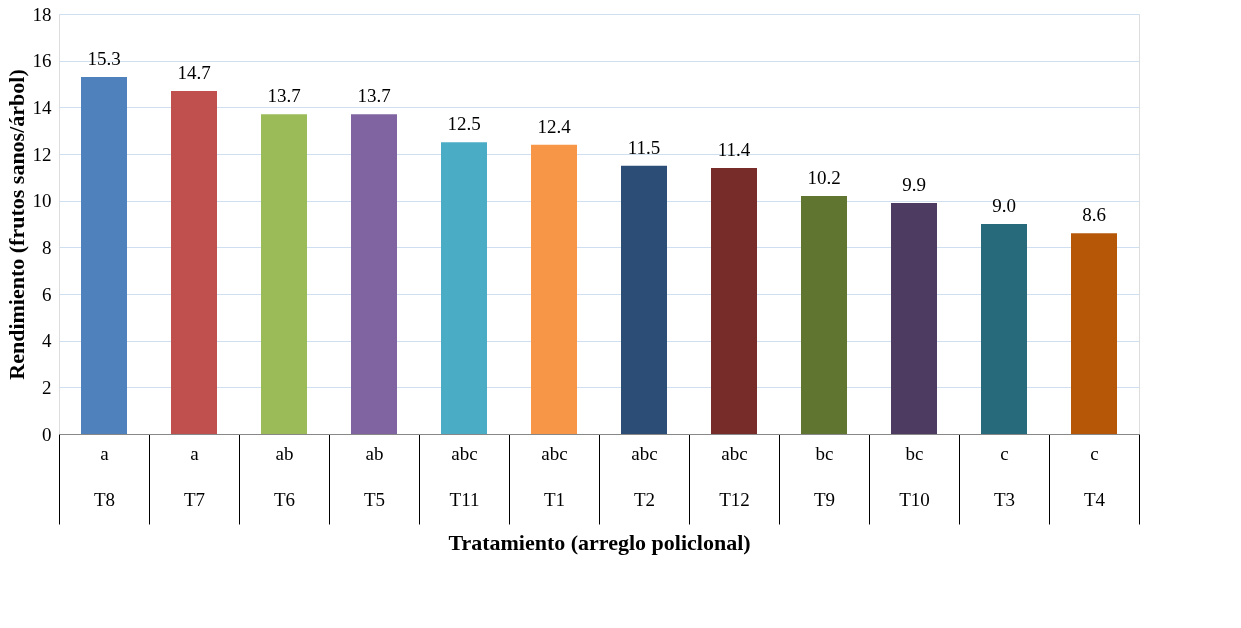 Image resolution: width=1241 pixels, height=628 pixels. Describe the element at coordinates (16, 224) in the screenshot. I see `y-axis-title: Rendimiento (frutos sanos/árbol)` at that location.